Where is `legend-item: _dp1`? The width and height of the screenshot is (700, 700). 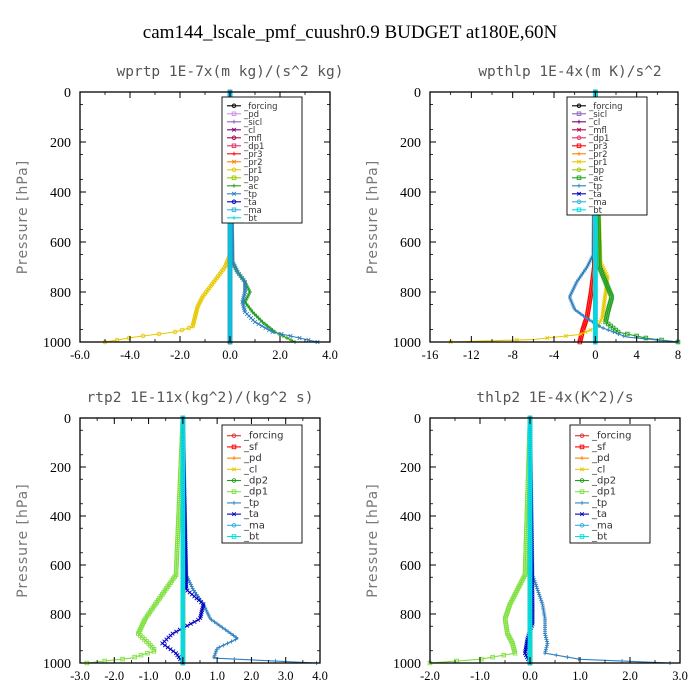
legend-item: _dp1 is located at coordinates (245, 147).